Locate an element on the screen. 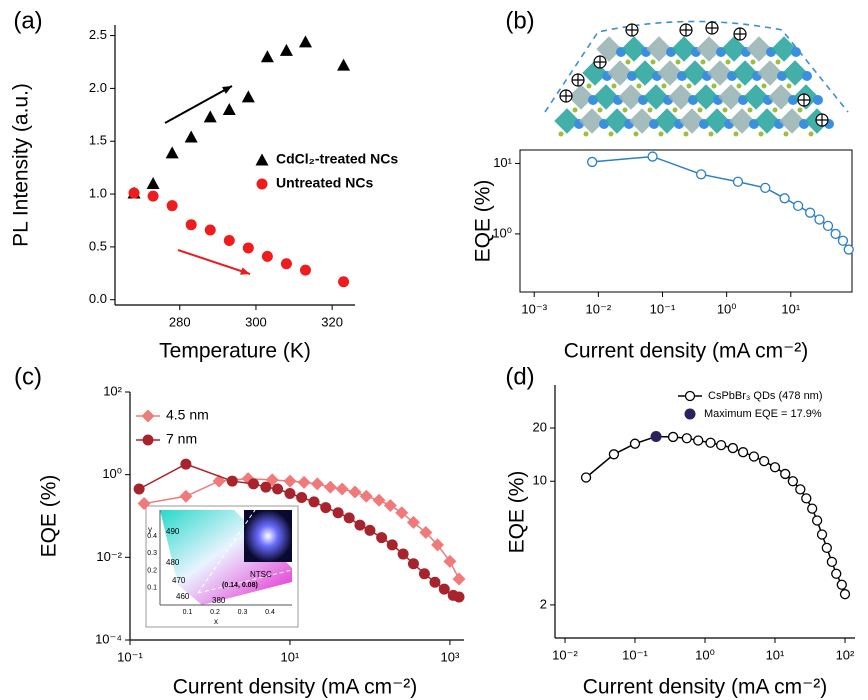 The width and height of the screenshot is (868, 700). crystal-illustration is located at coordinates (696, 78).